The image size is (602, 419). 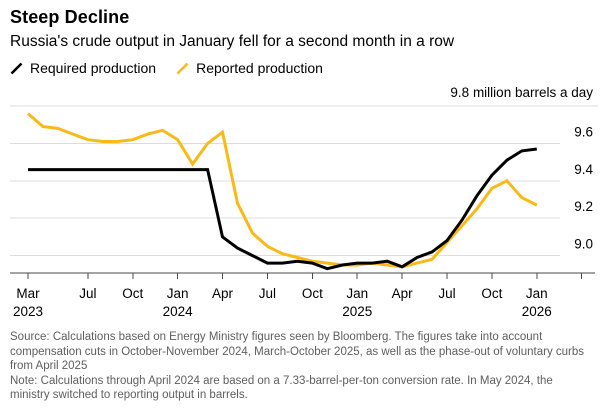 I want to click on y-axis-label-9.6: 9.6, so click(x=583, y=131).